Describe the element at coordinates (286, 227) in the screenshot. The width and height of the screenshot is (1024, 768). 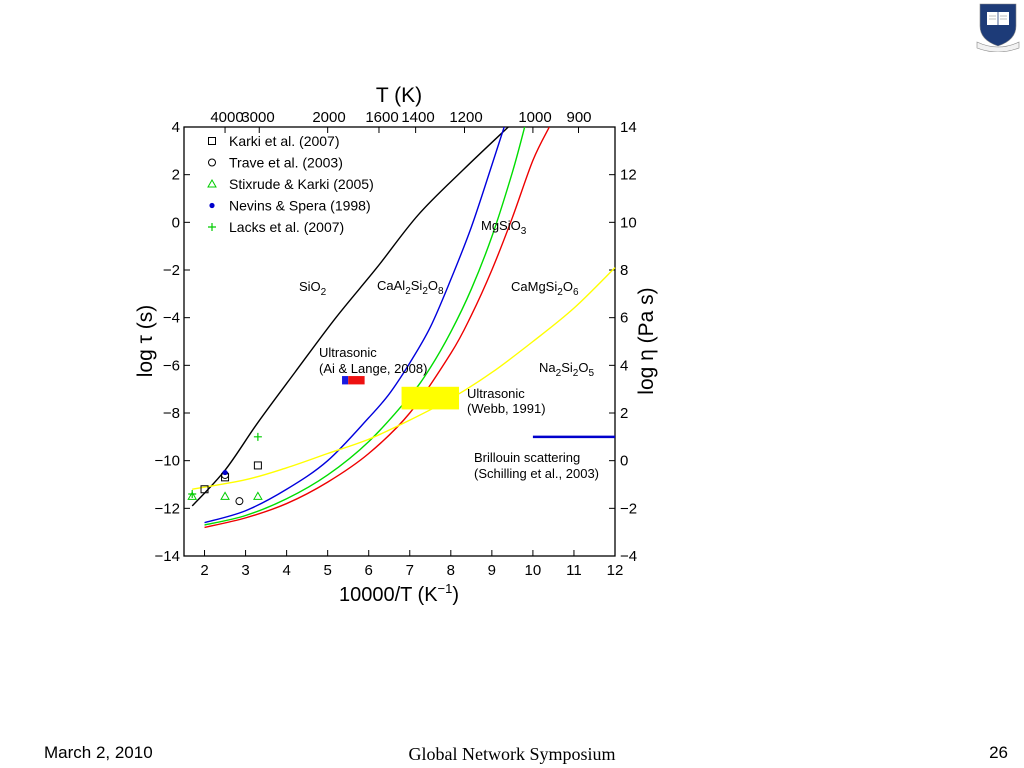
I see `legend-label: Lacks et al. (2007)` at that location.